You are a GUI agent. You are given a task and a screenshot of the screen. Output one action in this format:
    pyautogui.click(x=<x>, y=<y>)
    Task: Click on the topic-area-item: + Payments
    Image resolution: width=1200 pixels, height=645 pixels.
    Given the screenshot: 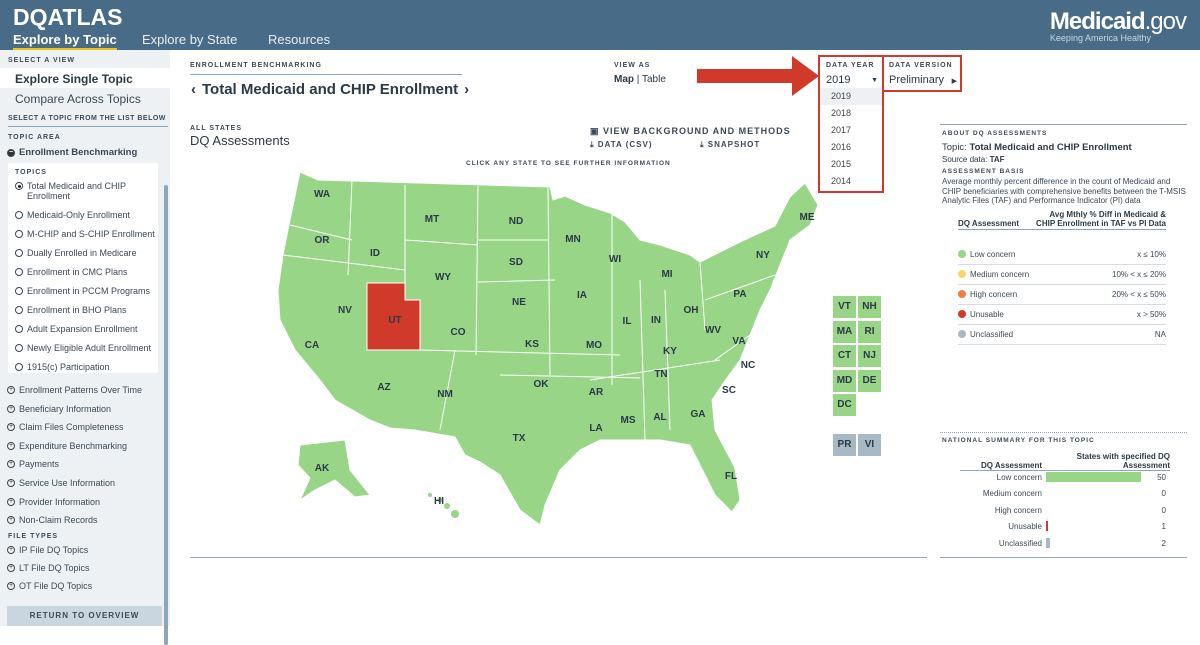 What is the action you would take?
    pyautogui.click(x=33, y=464)
    